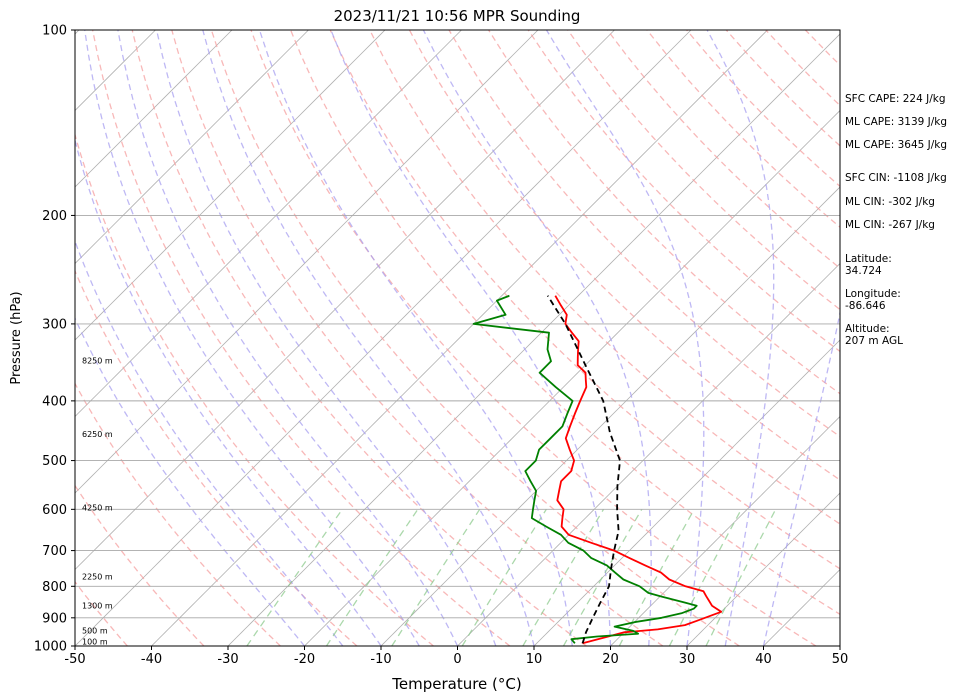 This screenshot has width=962, height=700. Describe the element at coordinates (97, 508) in the screenshot. I see `altitude-label: 4250 m` at that location.